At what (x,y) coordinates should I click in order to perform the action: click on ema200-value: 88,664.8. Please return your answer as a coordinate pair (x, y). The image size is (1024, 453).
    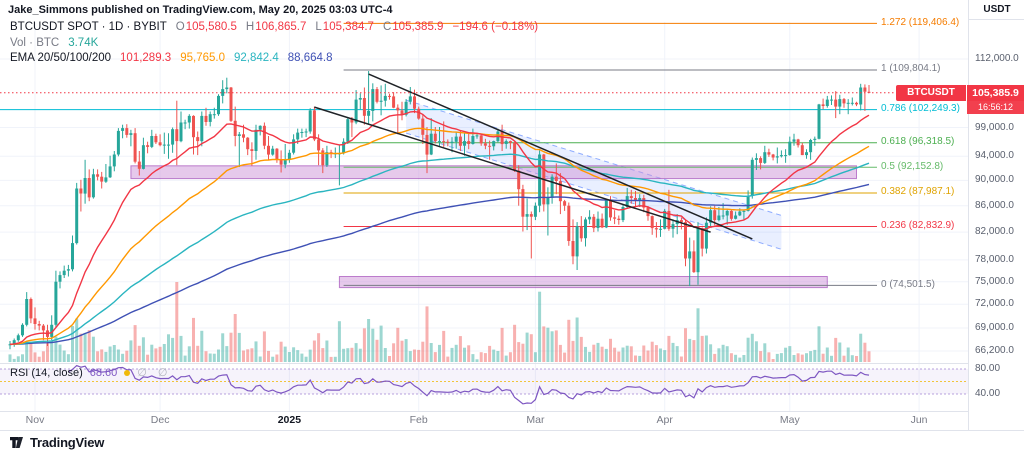
    Looking at the image, I should click on (310, 58).